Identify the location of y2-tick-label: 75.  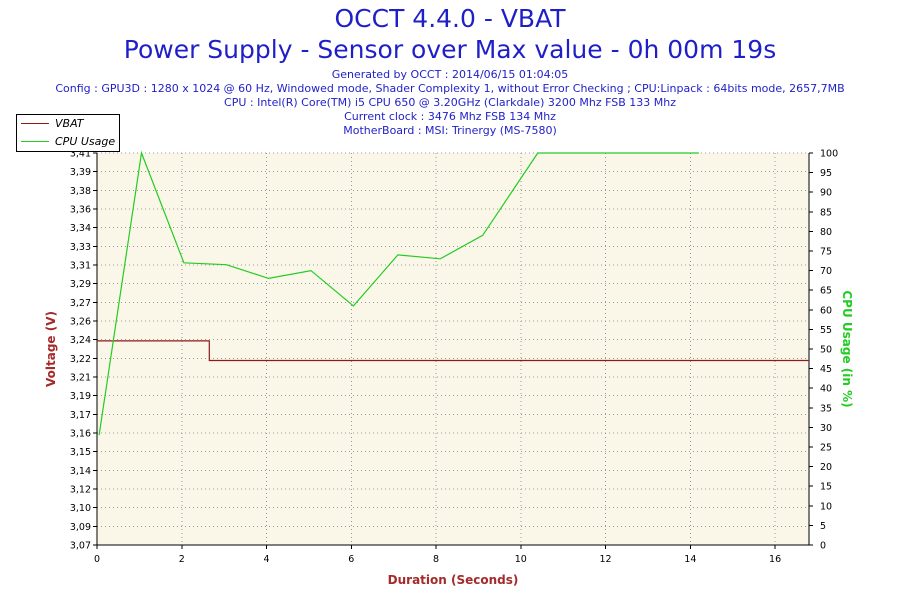
(826, 252).